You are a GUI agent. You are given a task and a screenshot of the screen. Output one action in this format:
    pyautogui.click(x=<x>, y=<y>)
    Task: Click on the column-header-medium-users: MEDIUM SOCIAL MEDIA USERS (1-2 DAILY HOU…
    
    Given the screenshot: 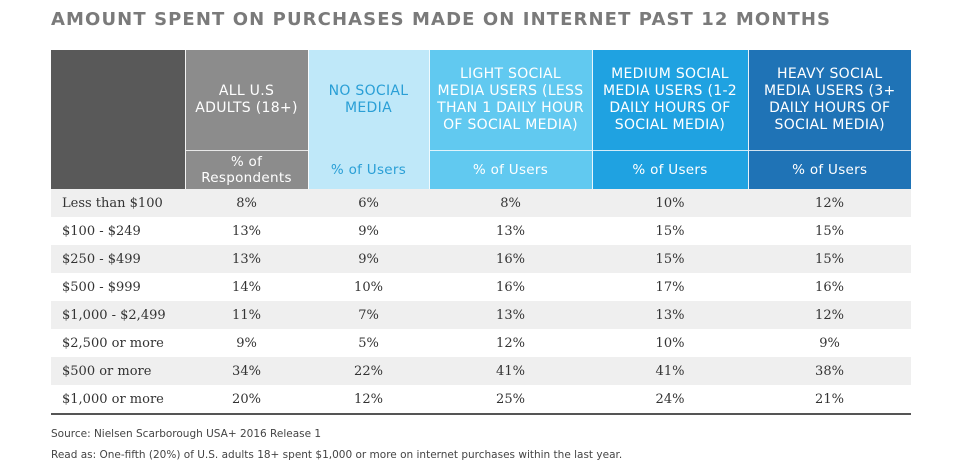 What is the action you would take?
    pyautogui.click(x=669, y=100)
    